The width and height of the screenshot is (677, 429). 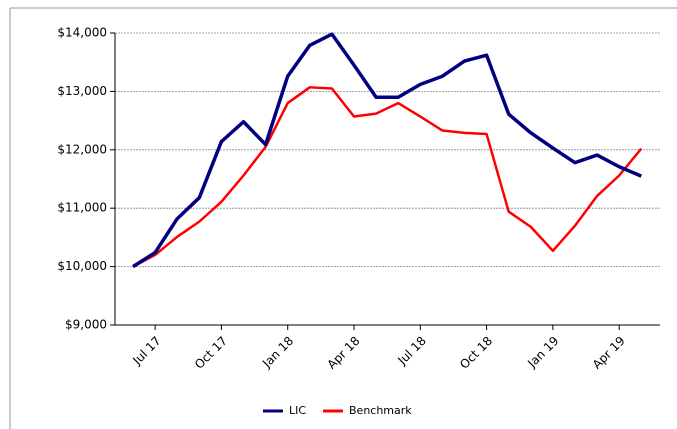 I want to click on x-tick-label: Jul 18, so click(x=412, y=351).